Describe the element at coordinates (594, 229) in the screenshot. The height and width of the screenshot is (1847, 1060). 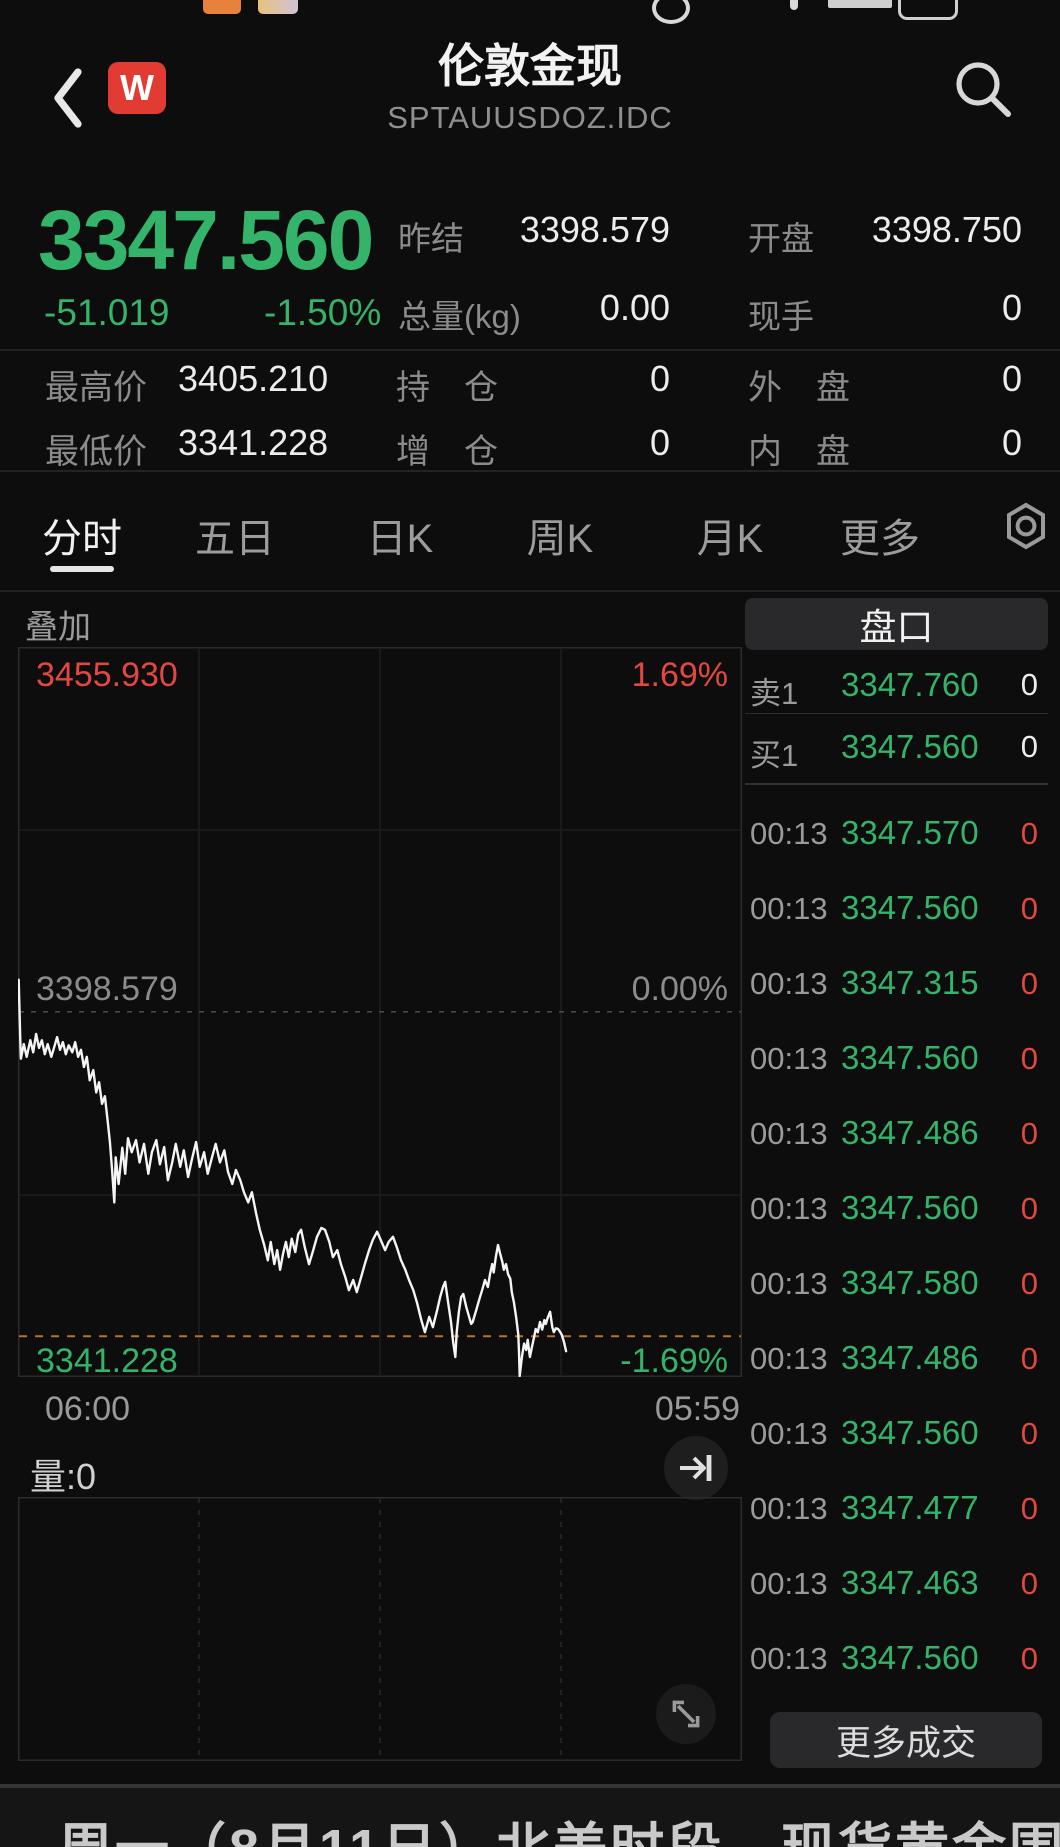
I see `field-value-prev-settle: 3398.579` at that location.